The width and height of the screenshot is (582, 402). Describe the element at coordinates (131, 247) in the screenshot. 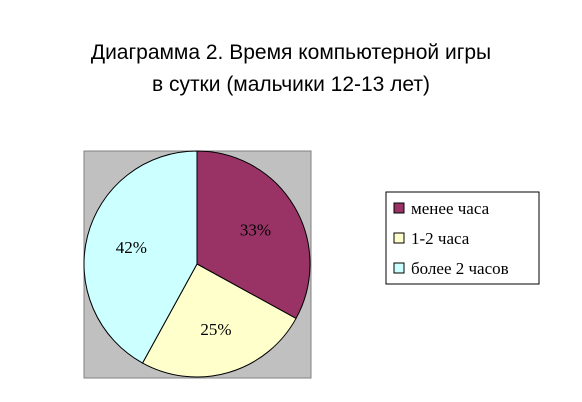

I see `pie-data-label: 42%` at that location.